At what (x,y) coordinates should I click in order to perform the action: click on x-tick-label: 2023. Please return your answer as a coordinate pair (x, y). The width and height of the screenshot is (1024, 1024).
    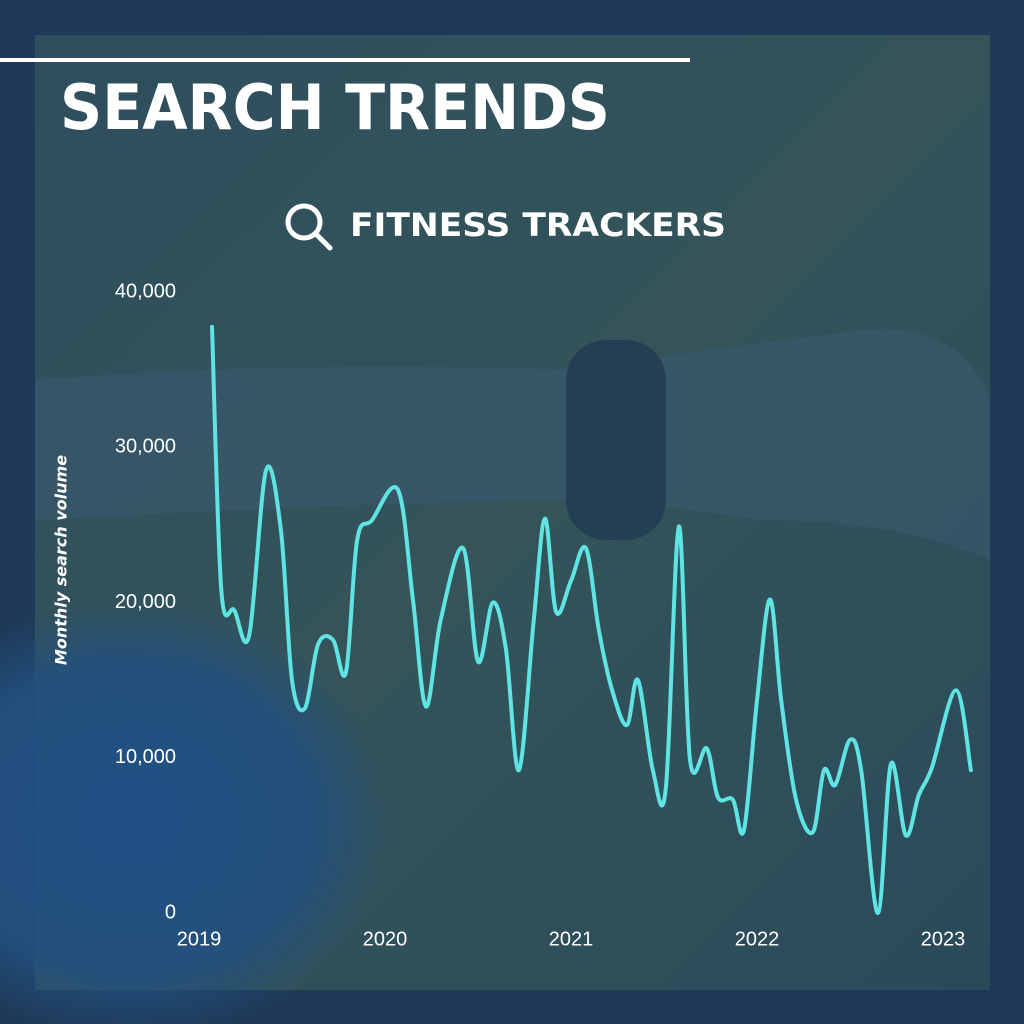
    Looking at the image, I should click on (943, 939).